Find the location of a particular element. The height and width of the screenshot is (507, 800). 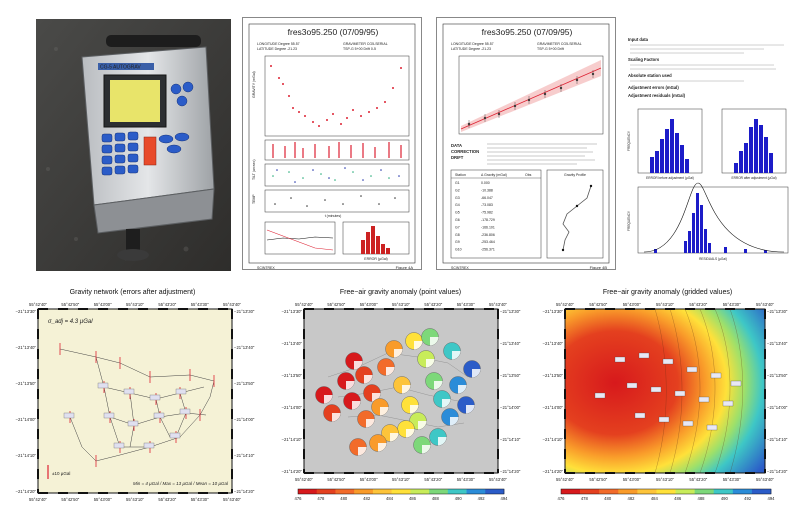

colorbar-tick: 478 is located at coordinates (585, 498).